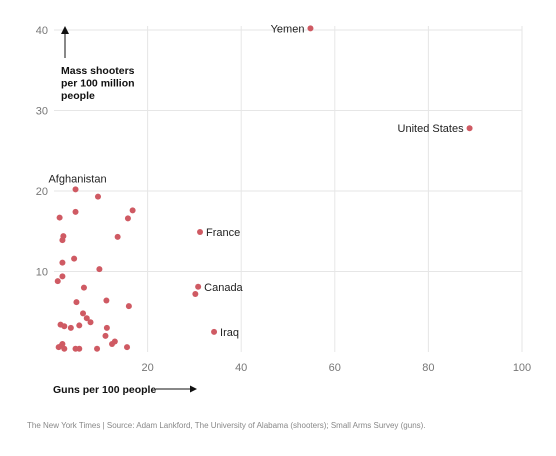 The height and width of the screenshot is (456, 556). What do you see at coordinates (310, 28) in the screenshot?
I see `data-point-yemen` at bounding box center [310, 28].